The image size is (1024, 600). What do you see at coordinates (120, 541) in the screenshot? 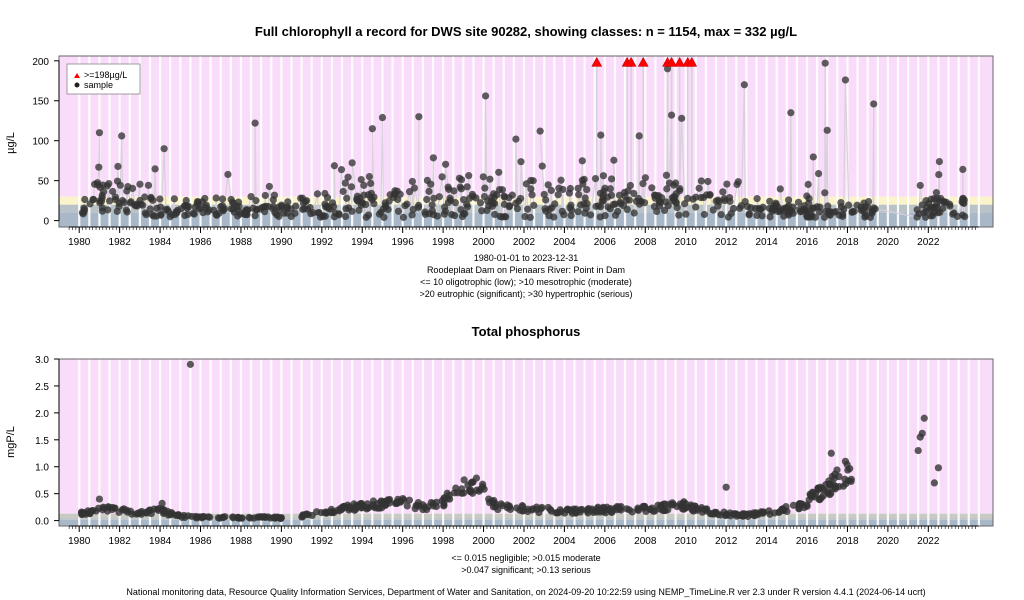
I see `tp-x-tick-label: 1982` at bounding box center [120, 541].